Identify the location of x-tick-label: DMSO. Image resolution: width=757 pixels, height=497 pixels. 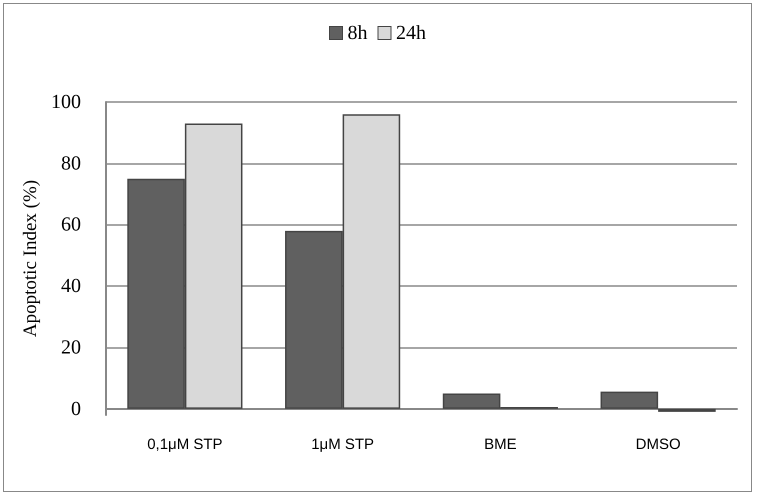
(658, 444).